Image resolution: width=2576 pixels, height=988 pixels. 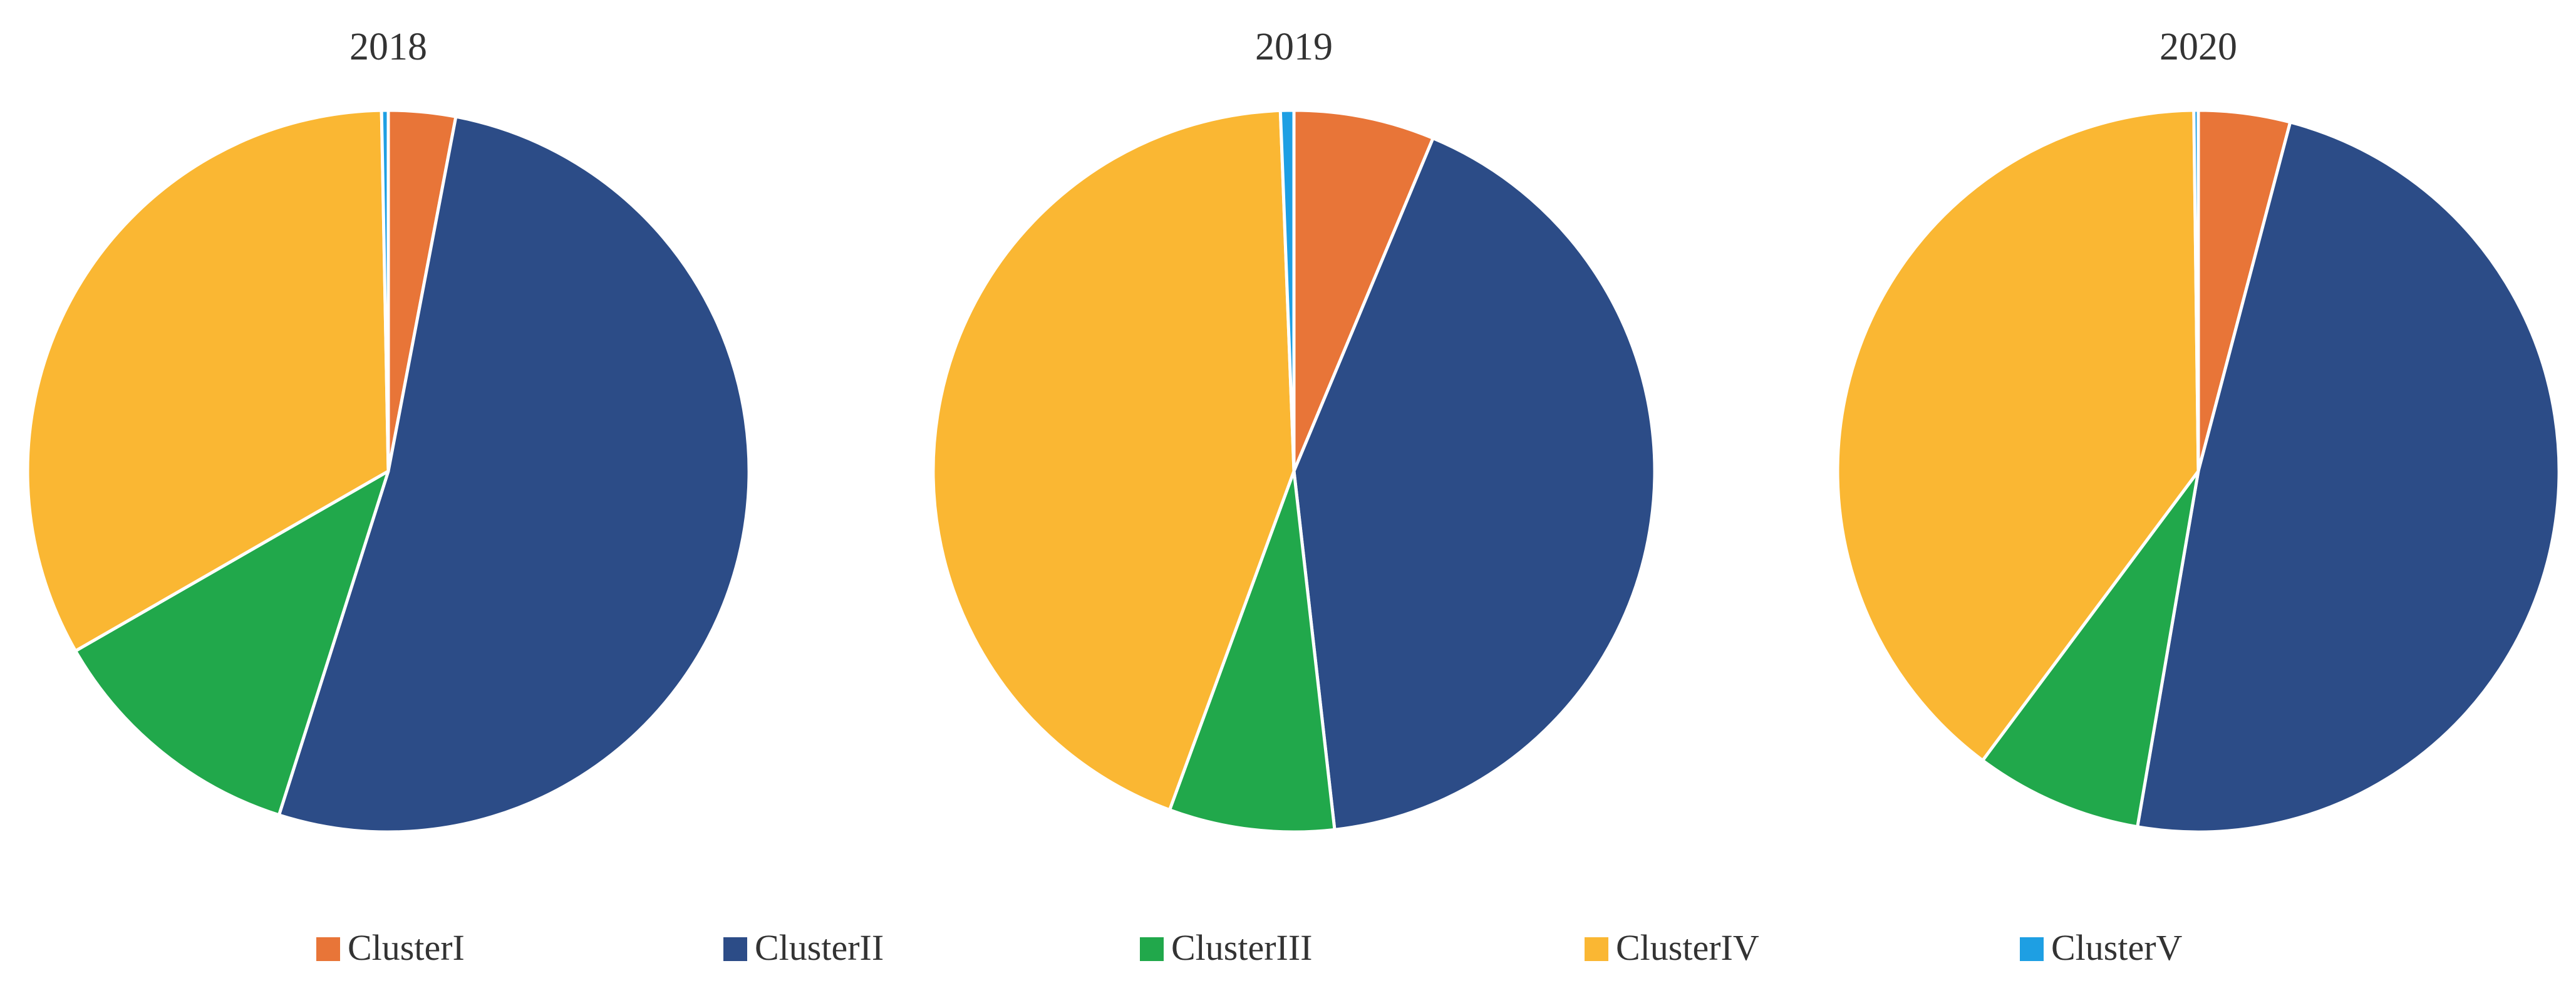 I want to click on legend-label: ClusterV, so click(x=2117, y=948).